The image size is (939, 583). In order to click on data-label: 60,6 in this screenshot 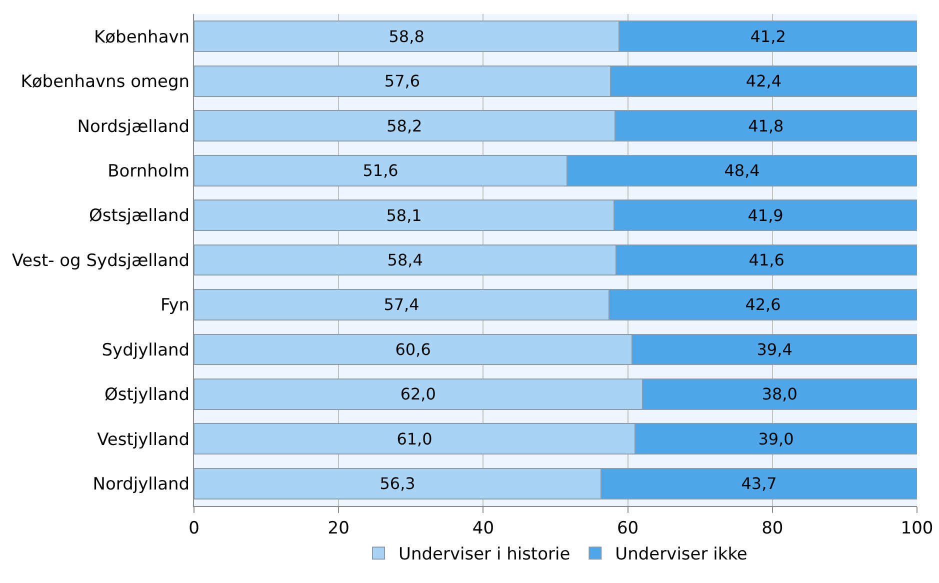, I will do `click(413, 349)`.